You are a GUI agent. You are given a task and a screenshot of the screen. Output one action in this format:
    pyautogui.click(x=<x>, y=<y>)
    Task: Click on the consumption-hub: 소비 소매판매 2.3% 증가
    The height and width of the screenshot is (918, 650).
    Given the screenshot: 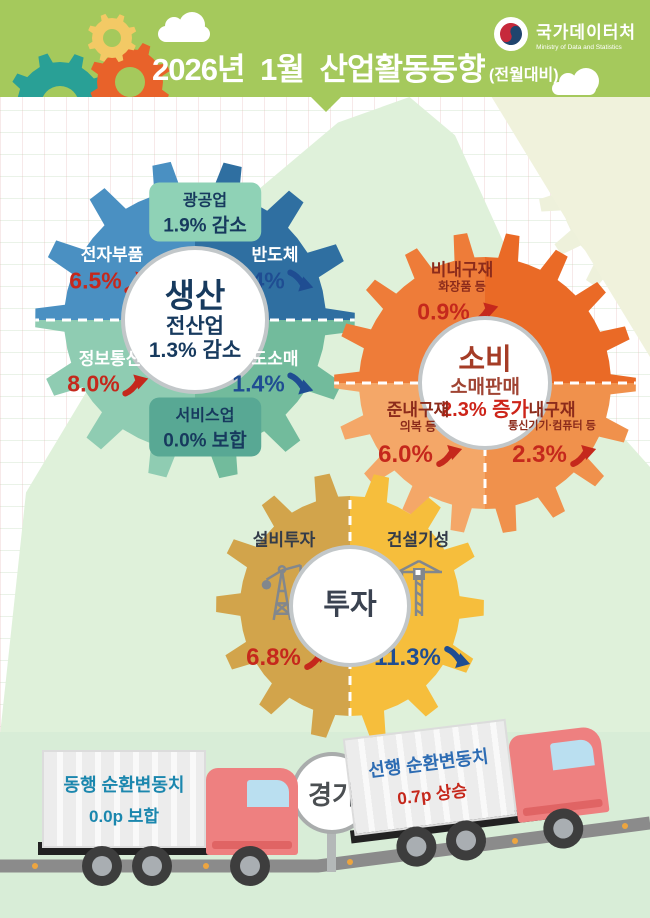 What is the action you would take?
    pyautogui.click(x=485, y=383)
    